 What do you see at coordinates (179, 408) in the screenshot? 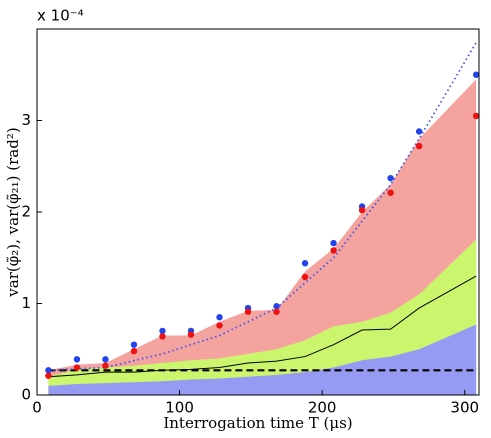
I see `x-tick-label: 100` at bounding box center [179, 408].